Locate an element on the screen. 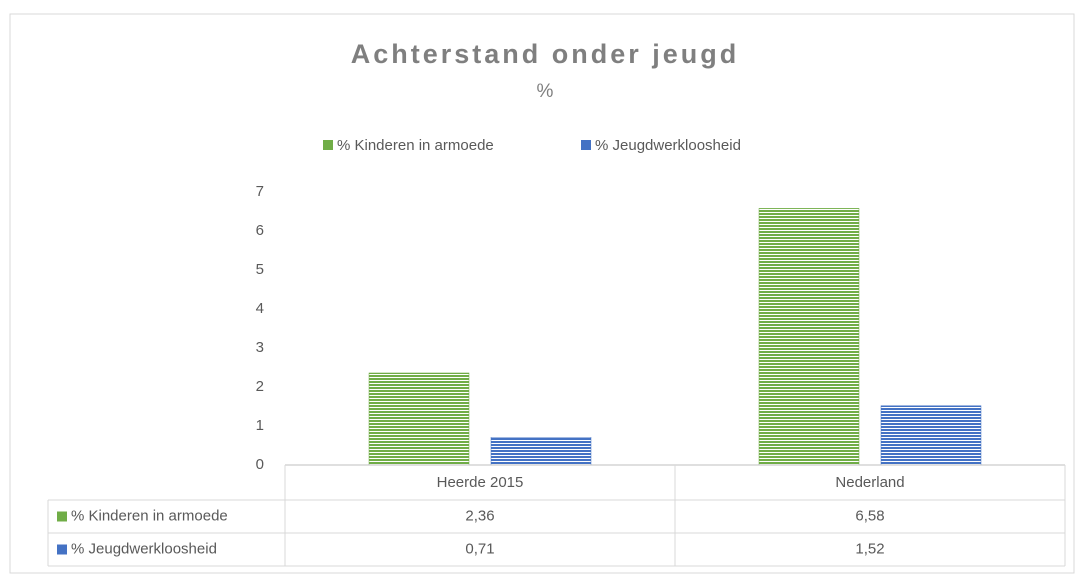 The image size is (1075, 574). table-value: 1,52 is located at coordinates (869, 548).